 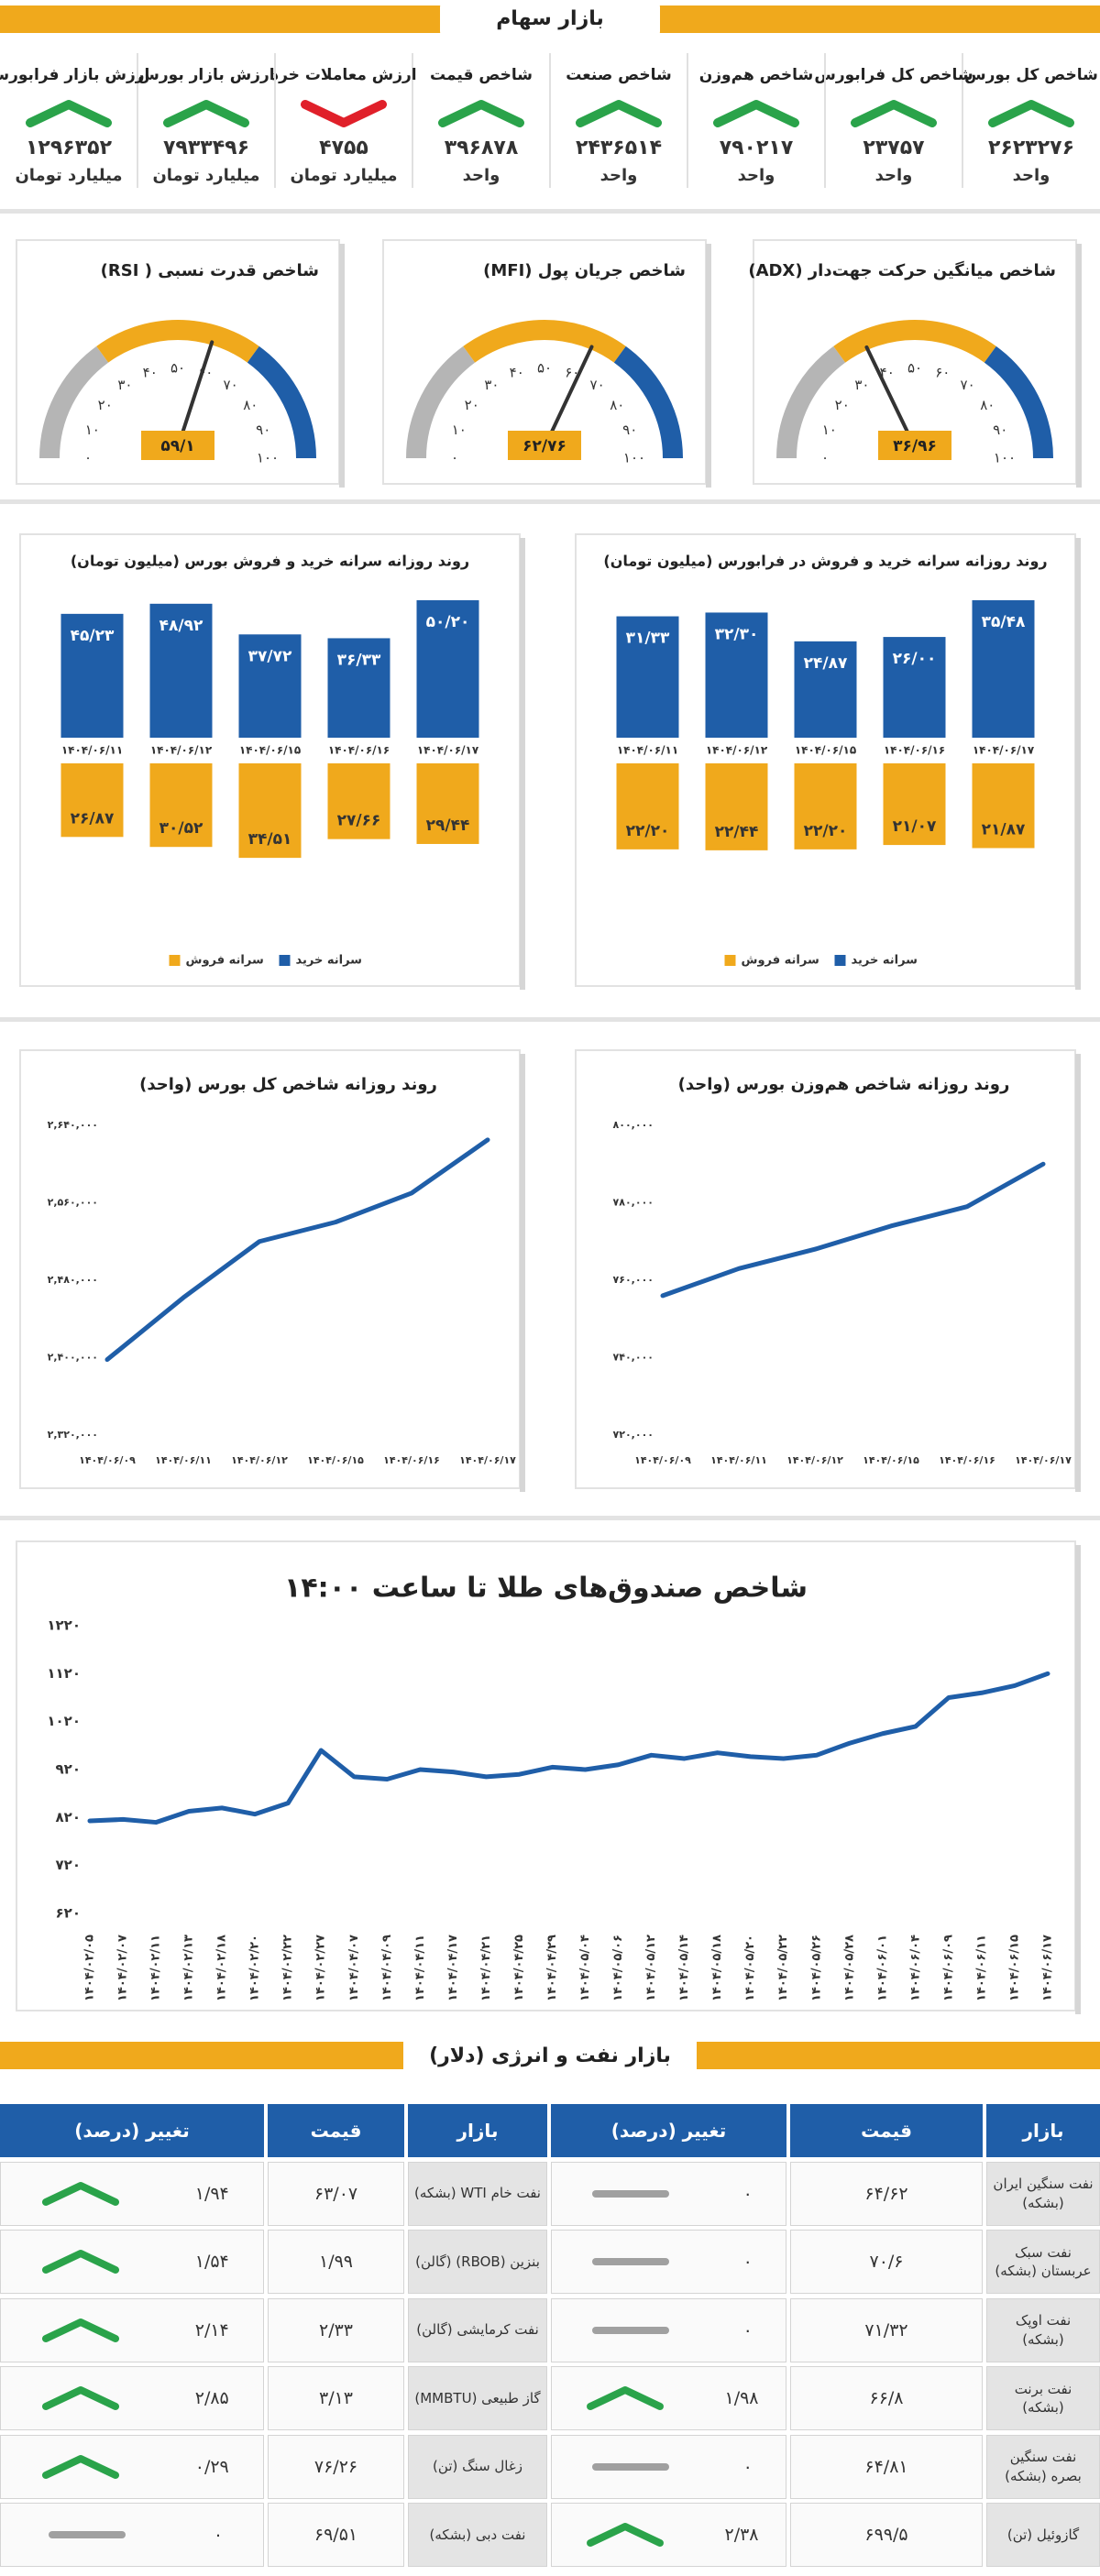 What do you see at coordinates (1018, 402) in the screenshot?
I see `gauge-zone` at bounding box center [1018, 402].